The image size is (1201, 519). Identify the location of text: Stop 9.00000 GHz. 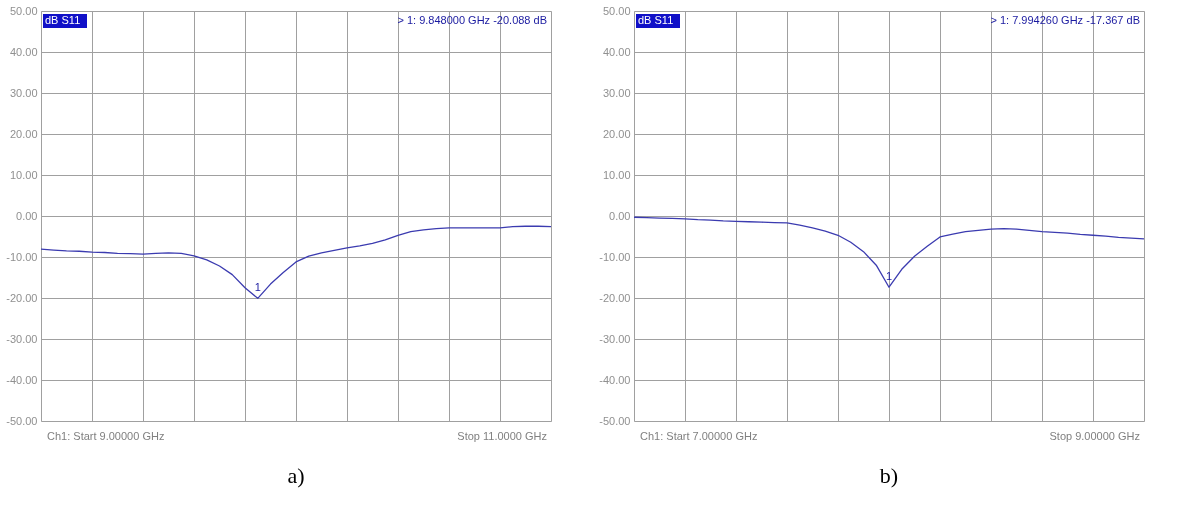
(1094, 436).